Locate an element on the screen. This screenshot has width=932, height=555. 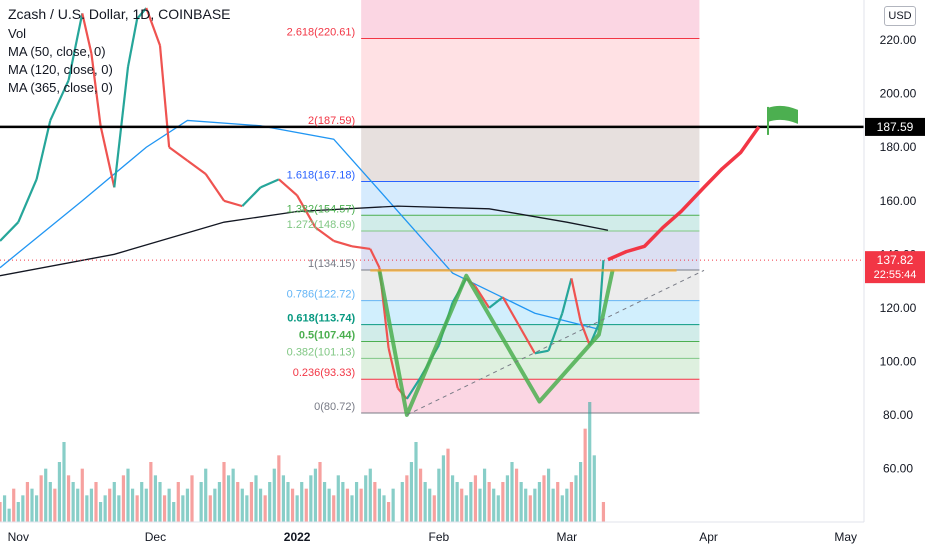
fib-level-label: 0(80.72) is located at coordinates (334, 407).